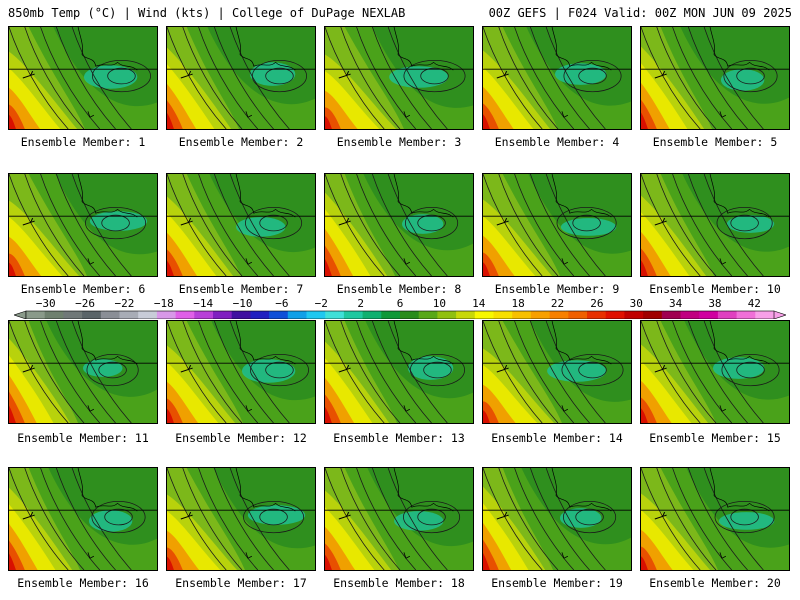 Image resolution: width=800 pixels, height=600 pixels. I want to click on ensemble-member-label: Ensemble Member: 18, so click(399, 583).